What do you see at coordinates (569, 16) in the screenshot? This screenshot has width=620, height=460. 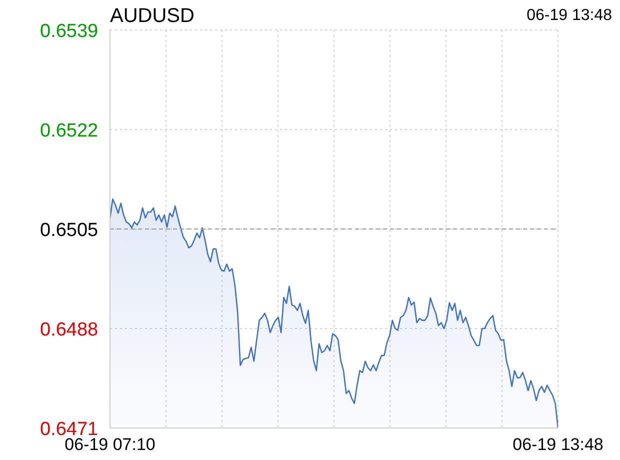 I see `chart-subtitle: 06-19 13:48` at bounding box center [569, 16].